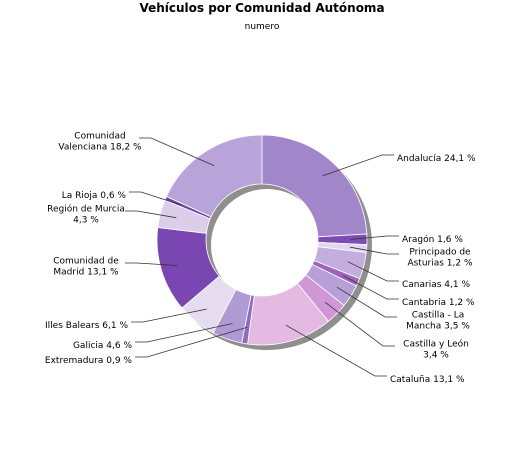 The height and width of the screenshot is (450, 525). I want to click on label-galicia: Galicia 4,6 %, so click(102, 346).